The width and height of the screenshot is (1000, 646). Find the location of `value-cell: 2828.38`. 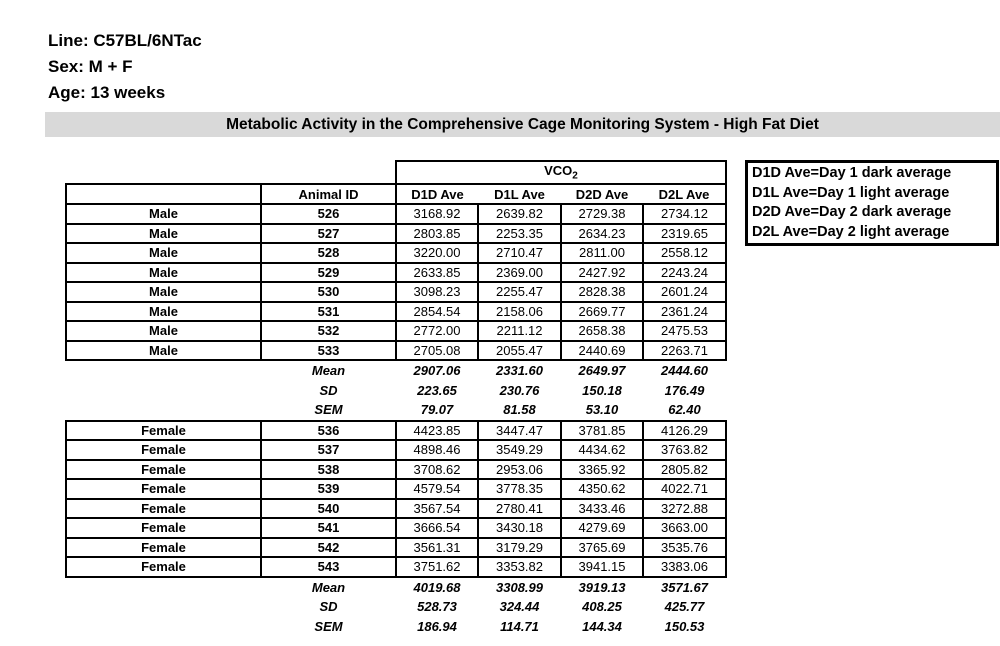

value-cell: 2828.38 is located at coordinates (602, 292).